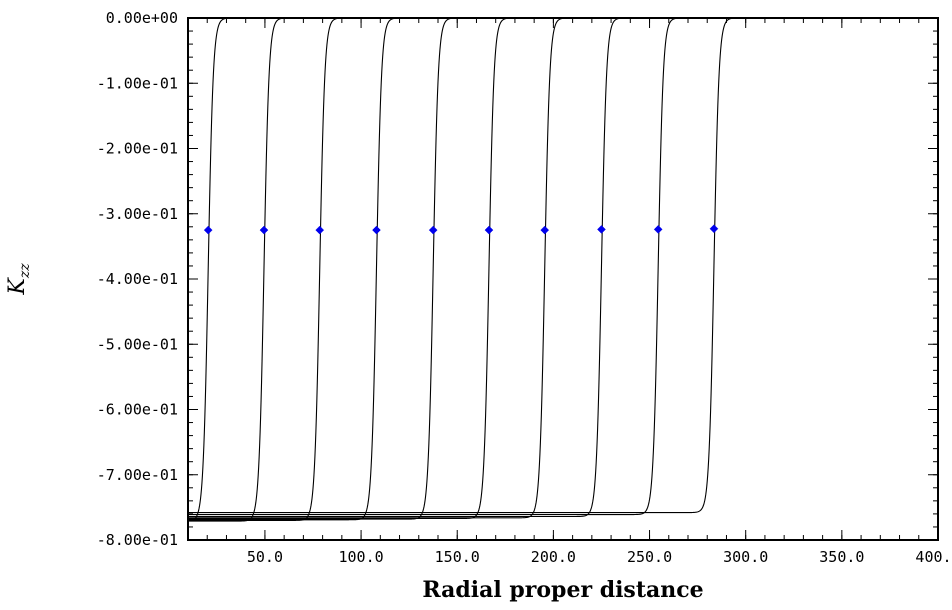 The image size is (952, 610). I want to click on y-tick-label: -3.00e-01, so click(137, 214).